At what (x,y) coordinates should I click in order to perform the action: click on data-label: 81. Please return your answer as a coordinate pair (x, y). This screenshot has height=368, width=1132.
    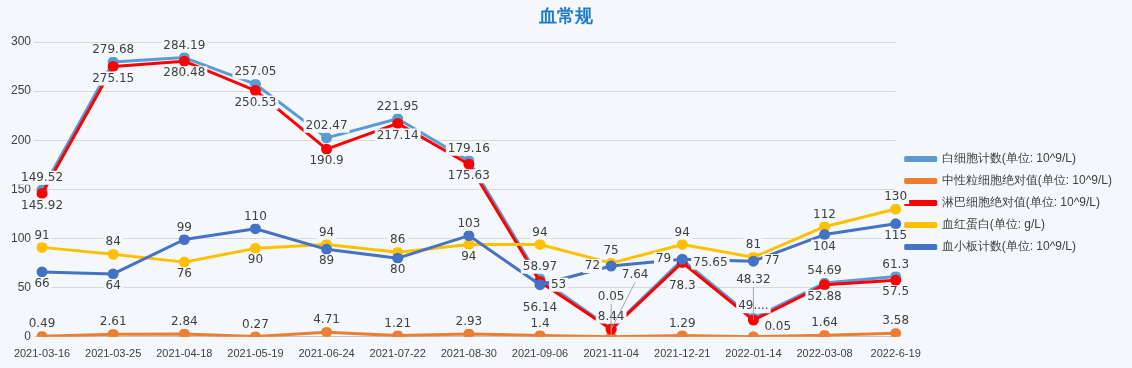
    Looking at the image, I should click on (753, 244).